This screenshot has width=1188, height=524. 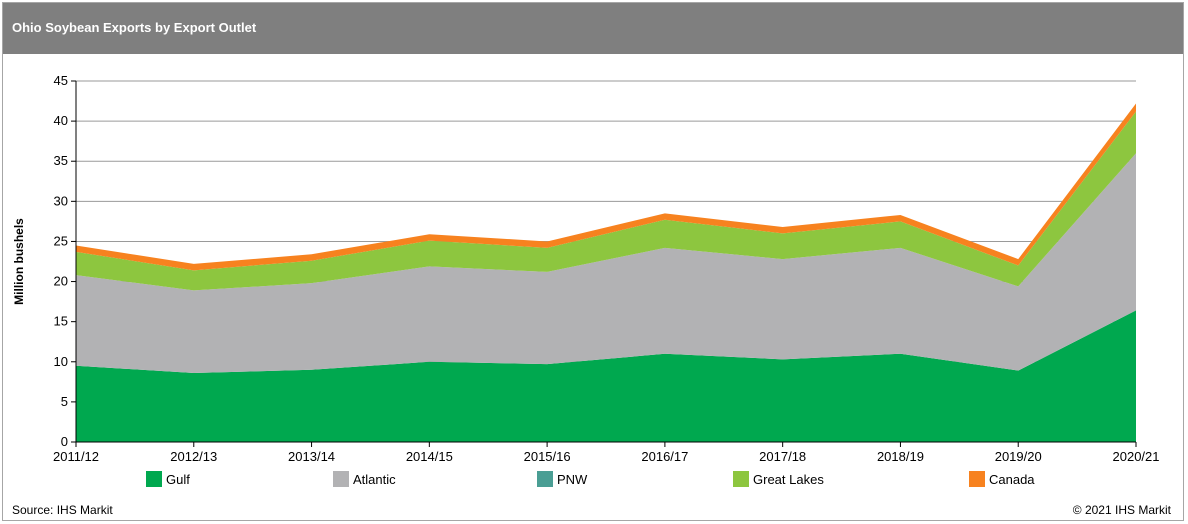 What do you see at coordinates (64, 441) in the screenshot?
I see `y-tick-label: 0` at bounding box center [64, 441].